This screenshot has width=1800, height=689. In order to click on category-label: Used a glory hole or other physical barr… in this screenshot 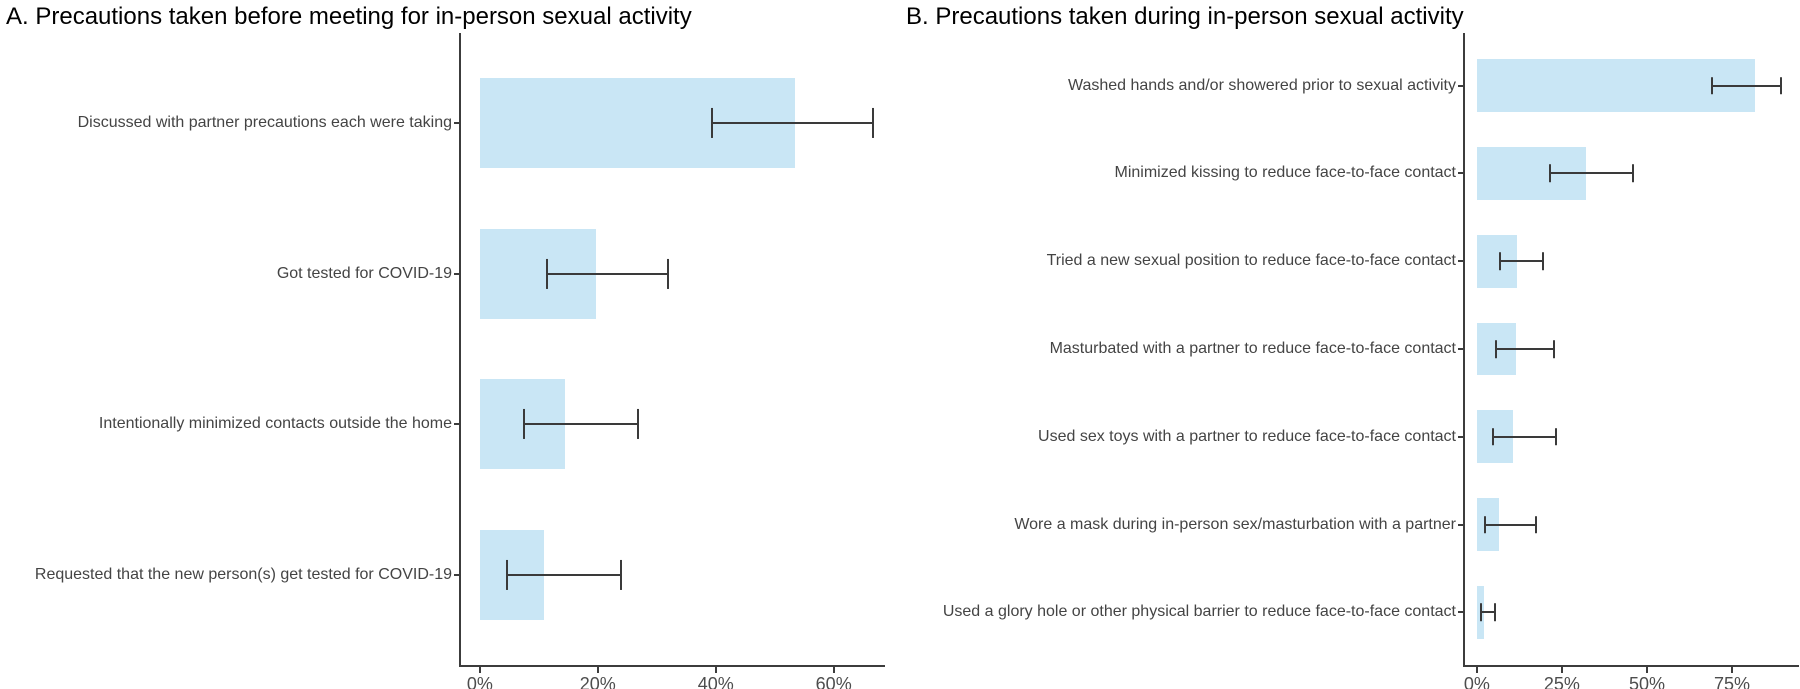, I will do `click(1199, 612)`.